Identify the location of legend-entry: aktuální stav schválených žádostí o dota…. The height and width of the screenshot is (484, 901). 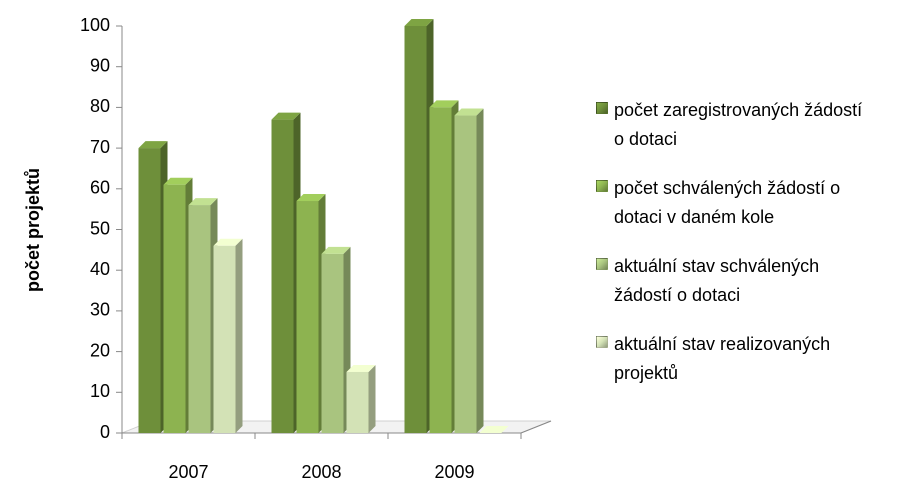
(746, 281).